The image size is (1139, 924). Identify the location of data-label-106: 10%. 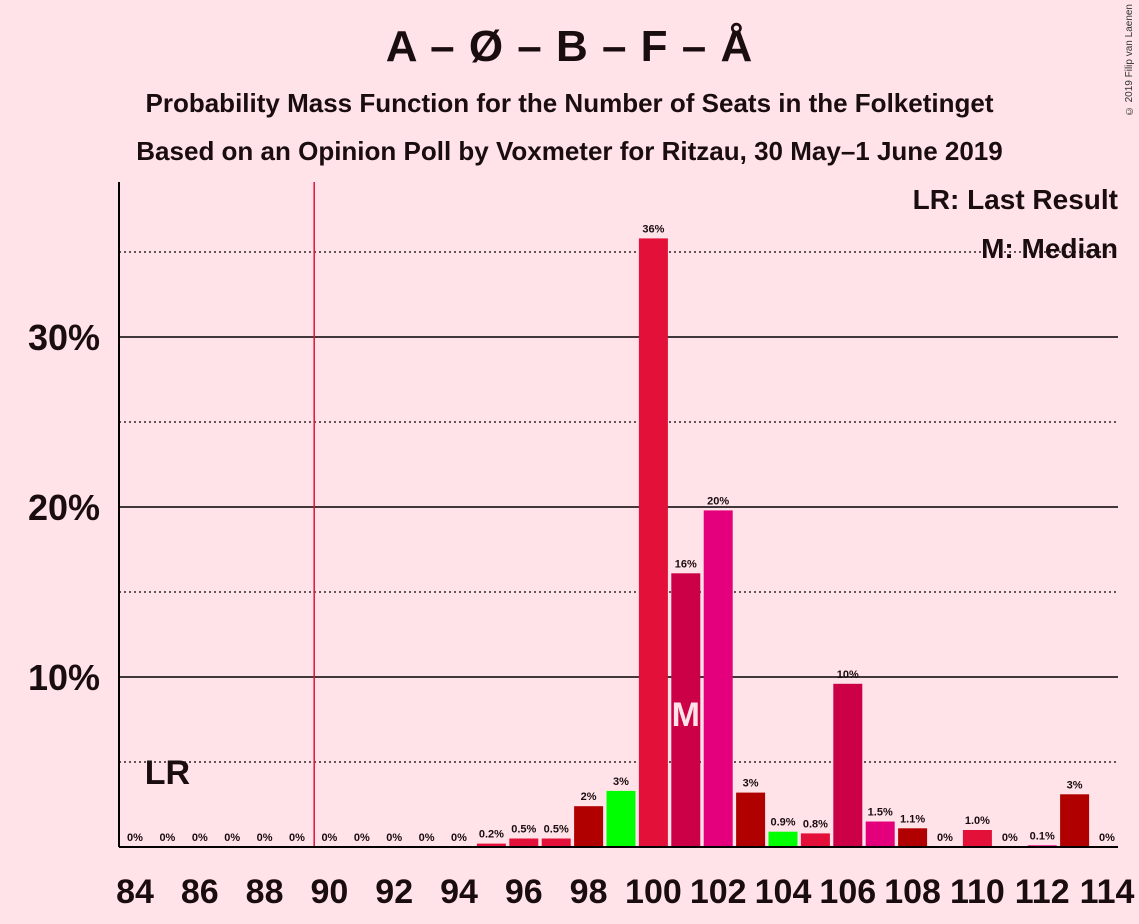
(848, 675).